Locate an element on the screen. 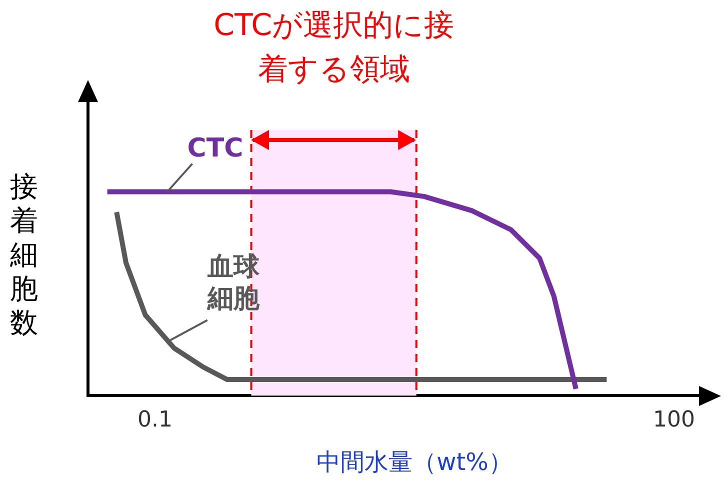  x-tick-label: 100 is located at coordinates (674, 420).